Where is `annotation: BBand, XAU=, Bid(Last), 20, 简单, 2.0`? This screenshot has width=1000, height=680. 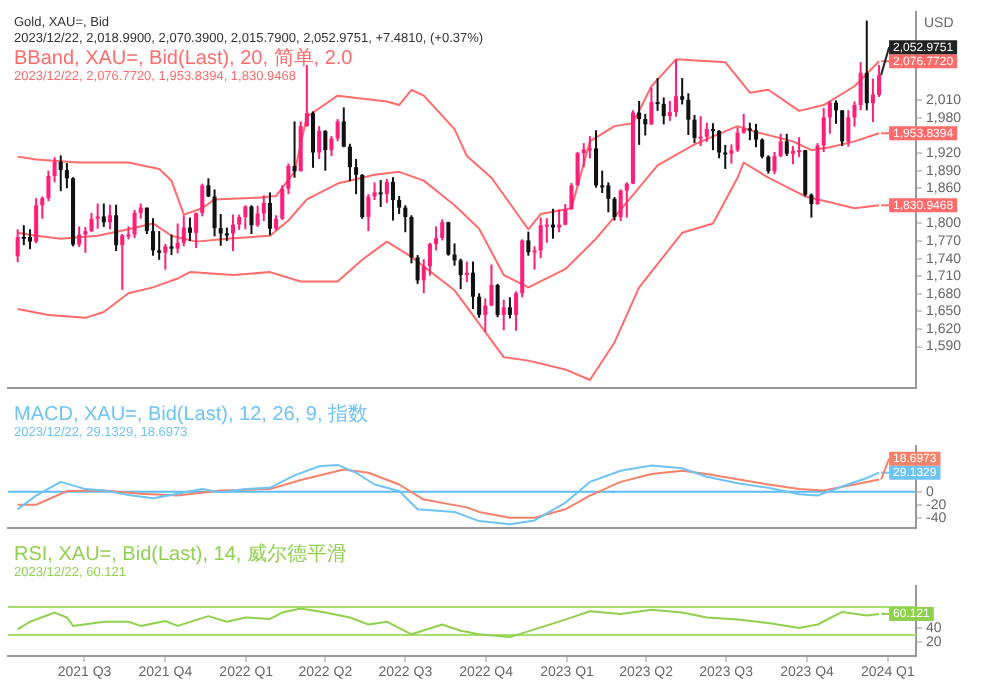
annotation: BBand, XAU=, Bid(Last), 20, 简单, 2.0 is located at coordinates (184, 57).